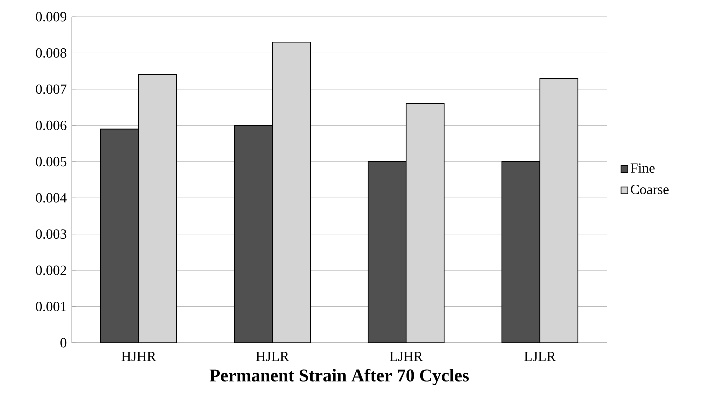 Image resolution: width=713 pixels, height=410 pixels. What do you see at coordinates (642, 169) in the screenshot?
I see `legend-label: Fine` at bounding box center [642, 169].